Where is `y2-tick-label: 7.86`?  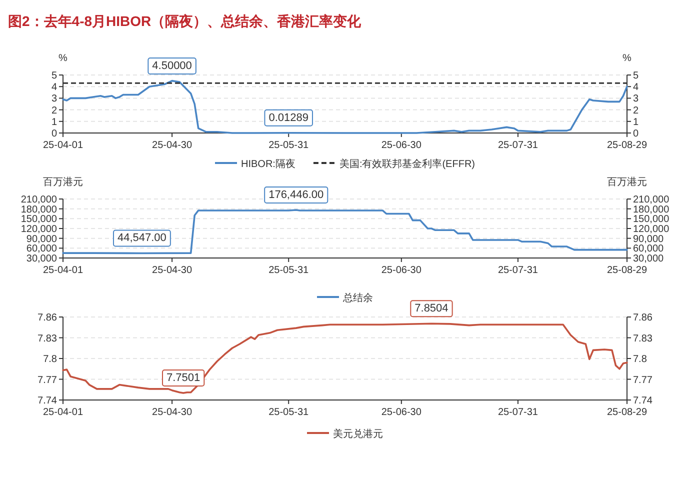
y2-tick-label: 7.86 is located at coordinates (643, 318).